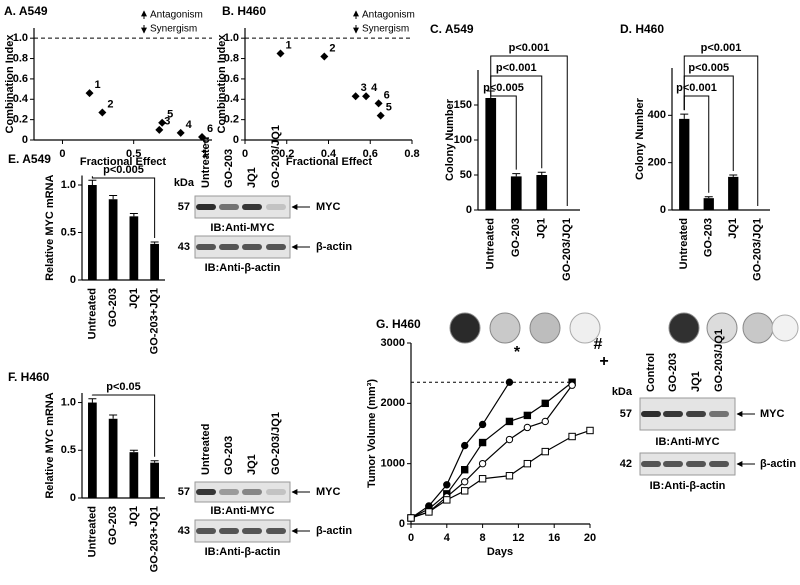 This screenshot has width=800, height=585. I want to click on y-tick-label: 0.4, so click(21, 99).